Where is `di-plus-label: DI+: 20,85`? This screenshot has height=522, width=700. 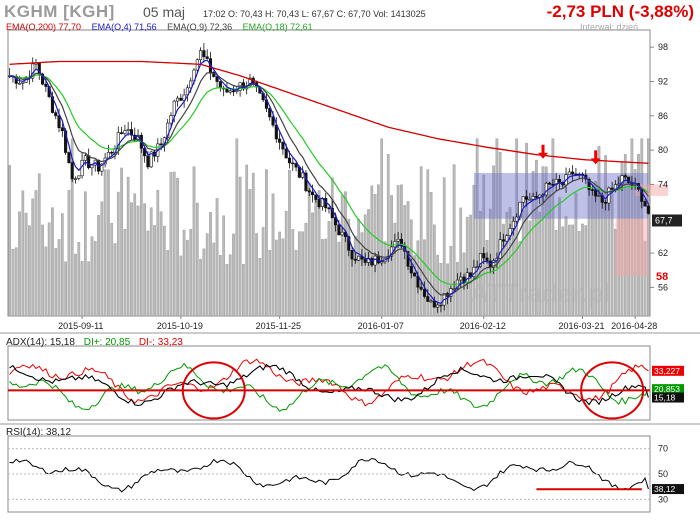
di-plus-label: DI+: 20,85 is located at coordinates (107, 342).